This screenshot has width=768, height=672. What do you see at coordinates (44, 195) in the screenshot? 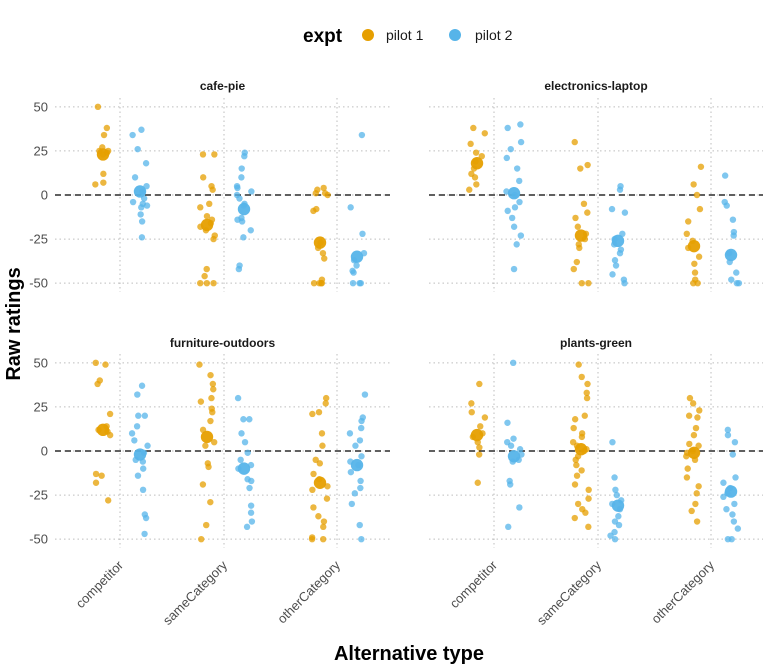
I see `y-tick-label: 0` at bounding box center [44, 195].